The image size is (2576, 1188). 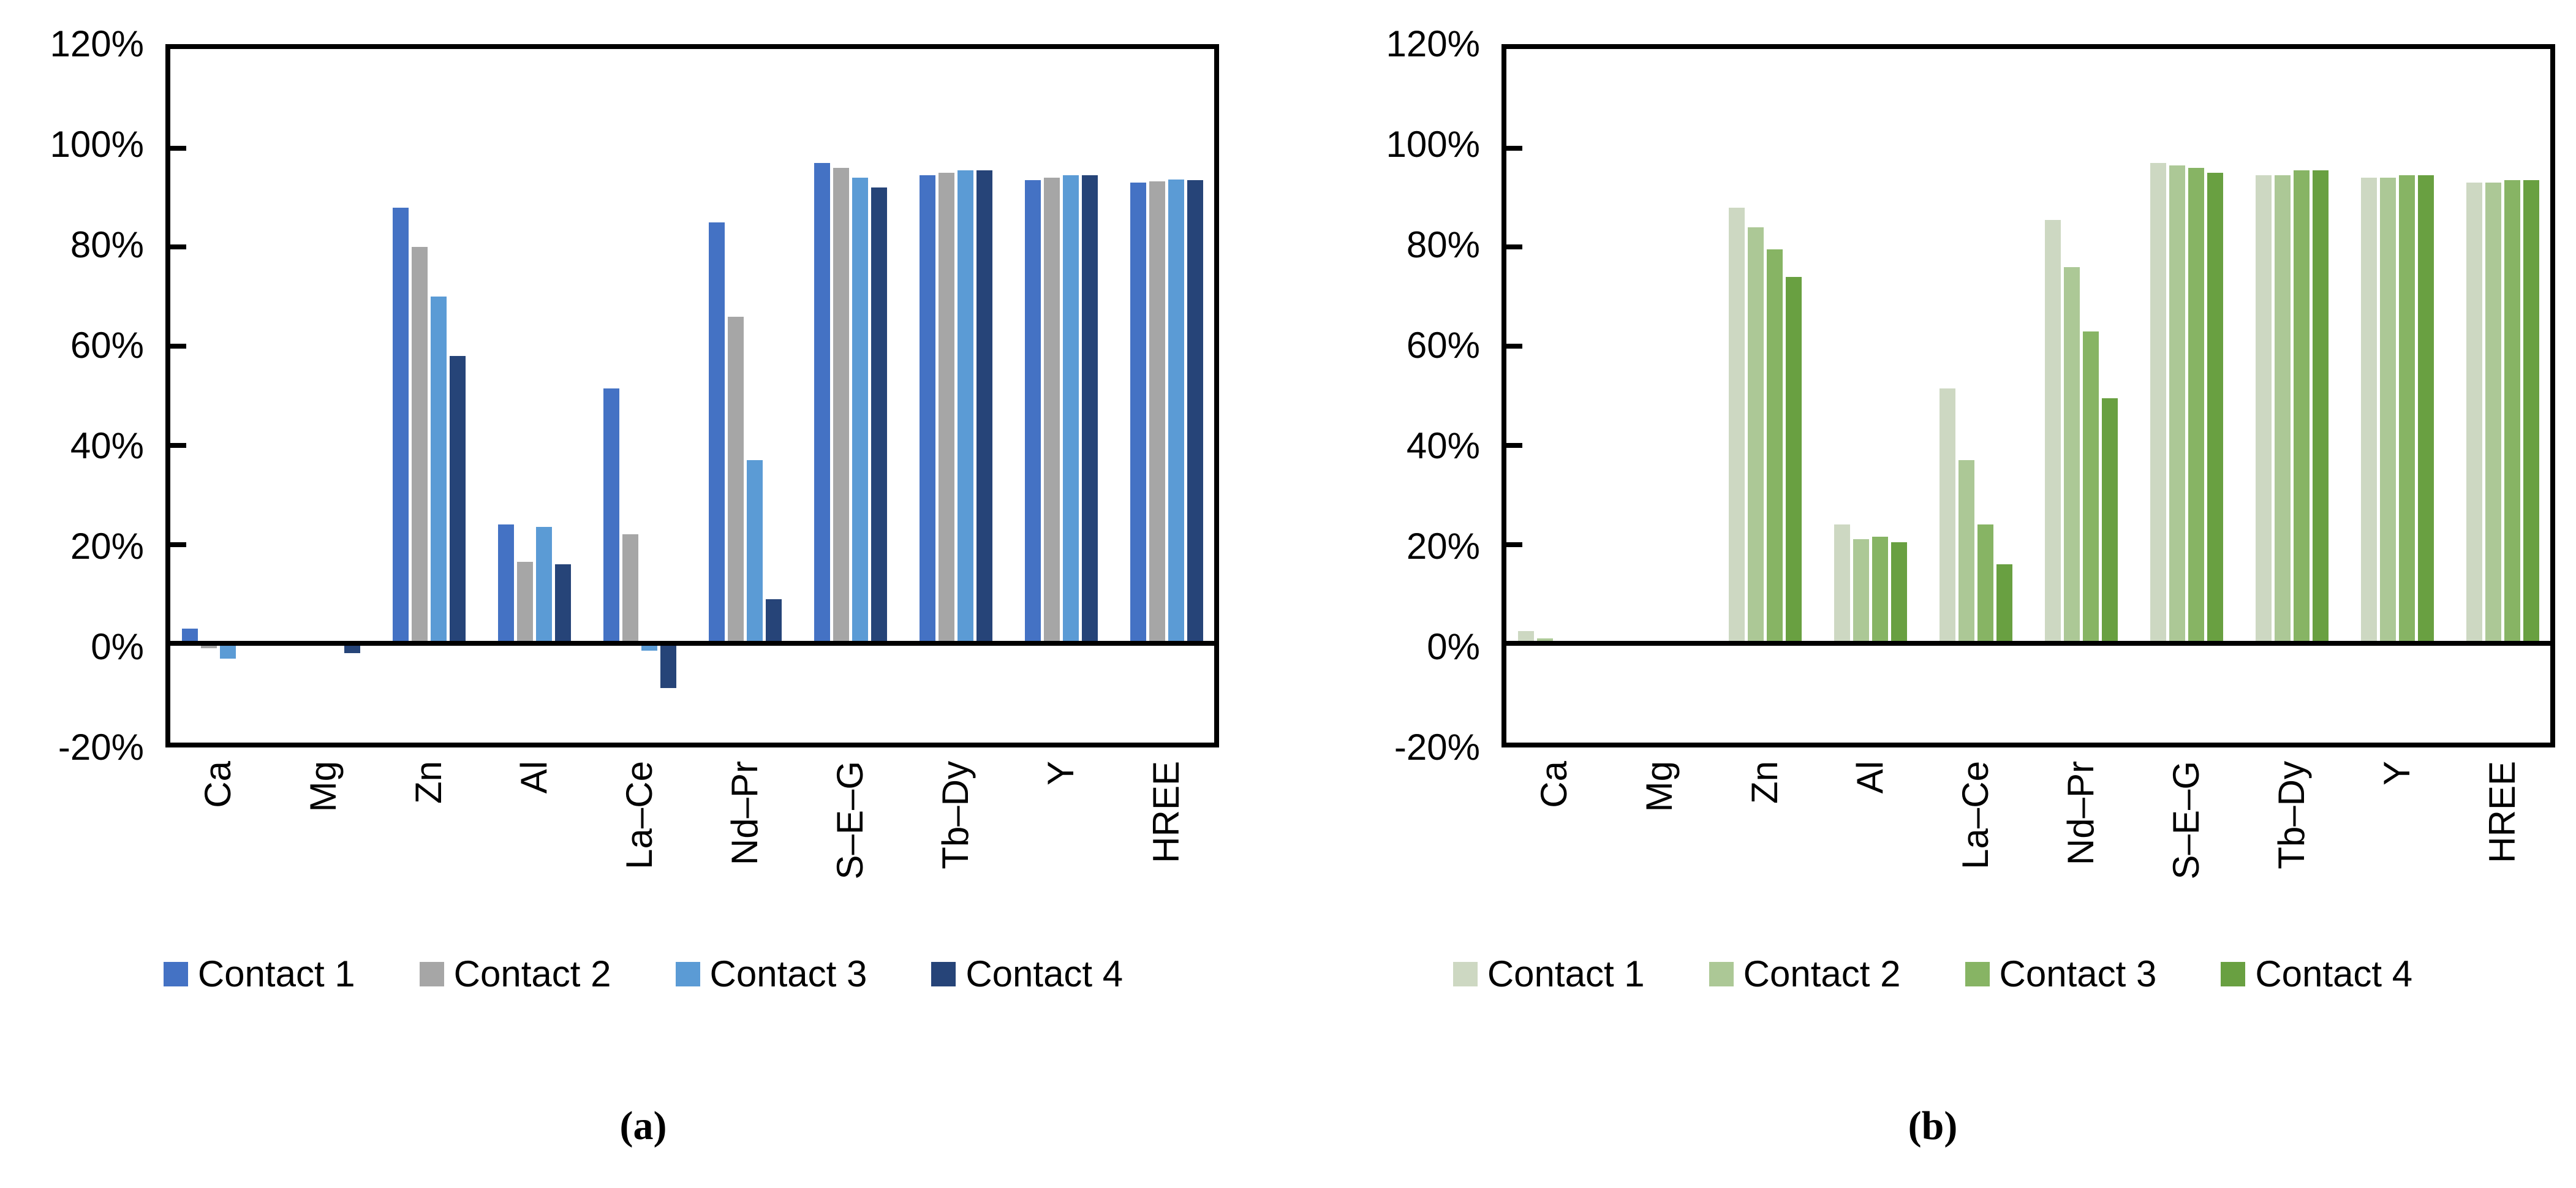 What do you see at coordinates (1443, 445) in the screenshot?
I see `y-axis-tick-label: 40%` at bounding box center [1443, 445].